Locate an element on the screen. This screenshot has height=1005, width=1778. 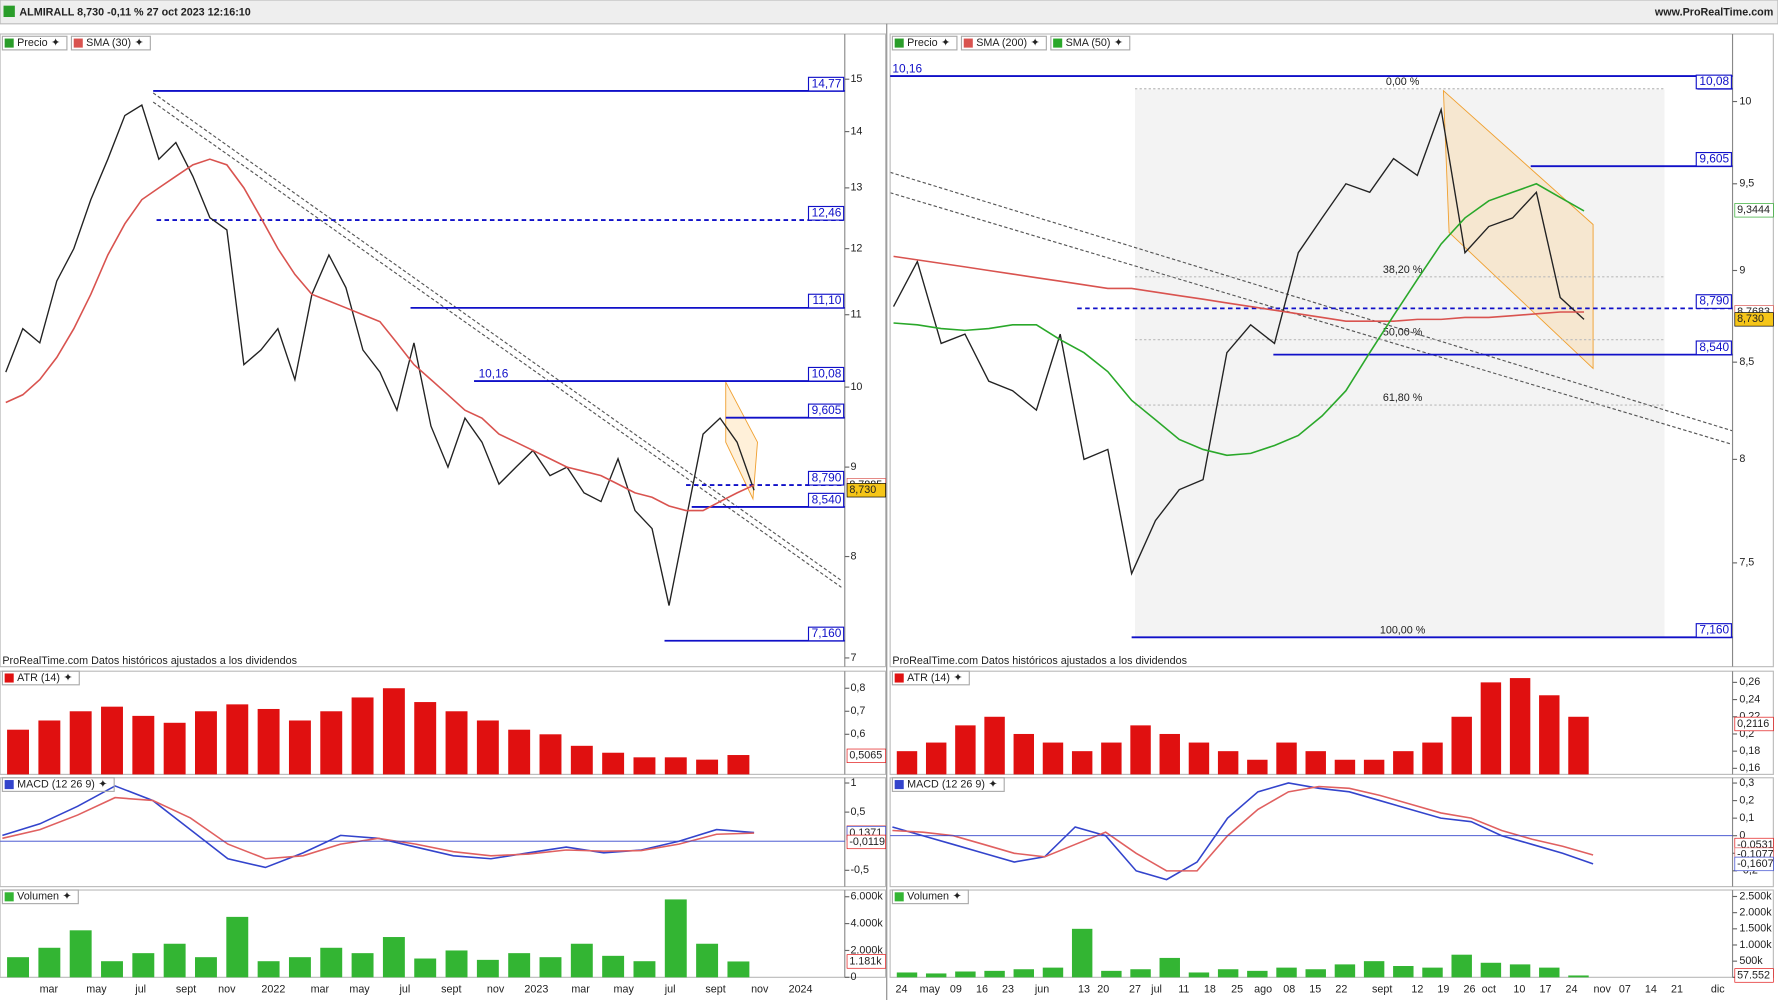
x-tick-label: 2022 is located at coordinates (273, 990).